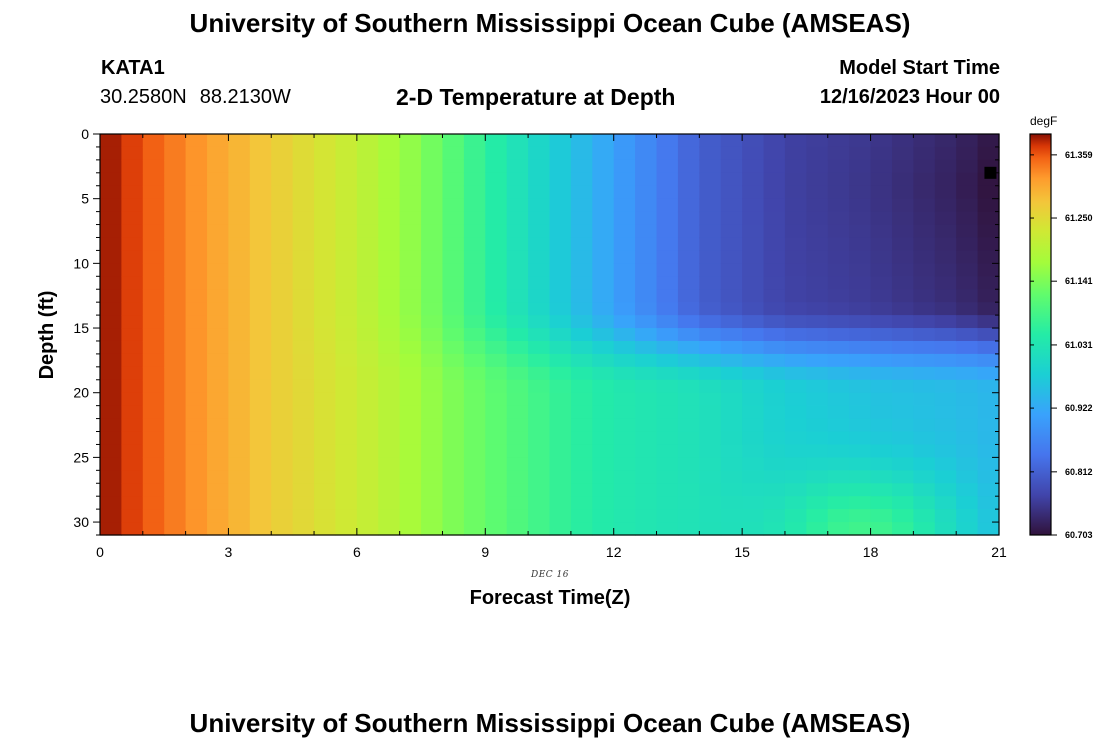 This screenshot has height=750, width=1100. Describe the element at coordinates (245, 97) in the screenshot. I see `longitude: 88.2130W` at that location.